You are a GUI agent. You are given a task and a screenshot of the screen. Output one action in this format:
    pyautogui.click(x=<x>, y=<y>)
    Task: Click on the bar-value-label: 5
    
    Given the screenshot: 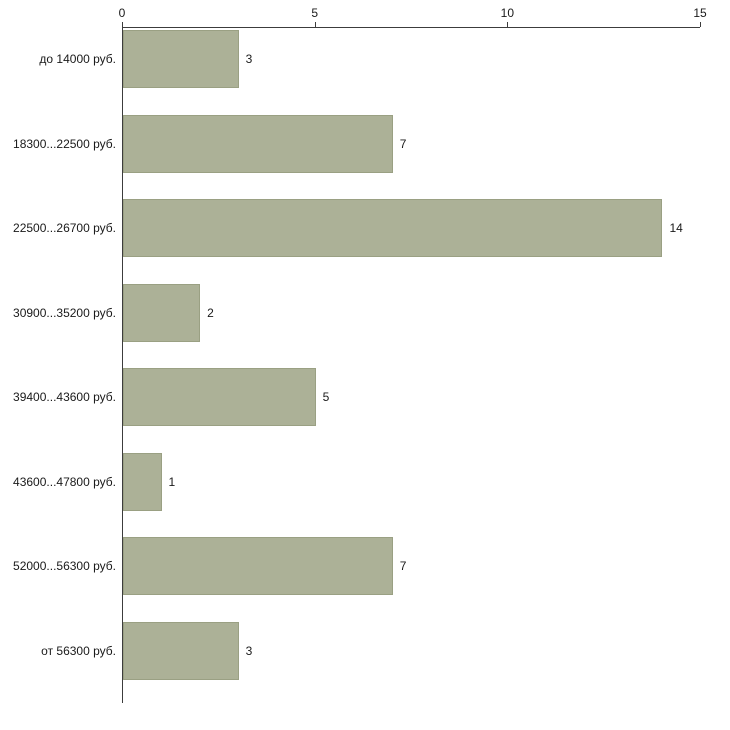 What is the action you would take?
    pyautogui.click(x=326, y=397)
    